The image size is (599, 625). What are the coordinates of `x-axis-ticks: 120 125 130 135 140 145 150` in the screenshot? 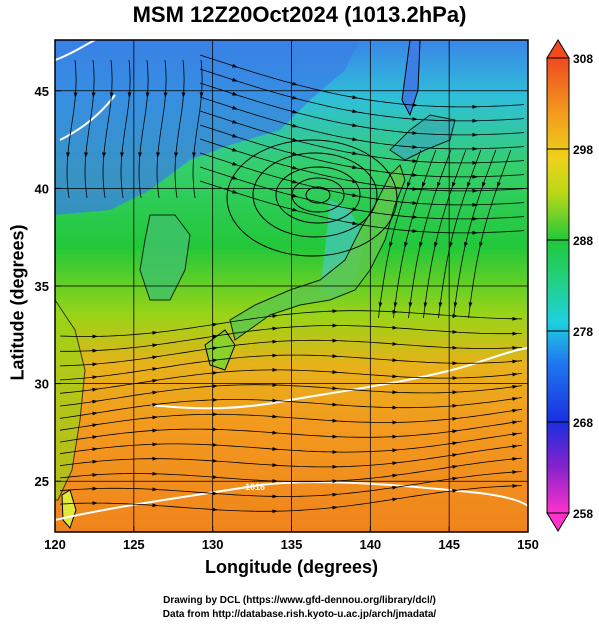 It's located at (291, 539).